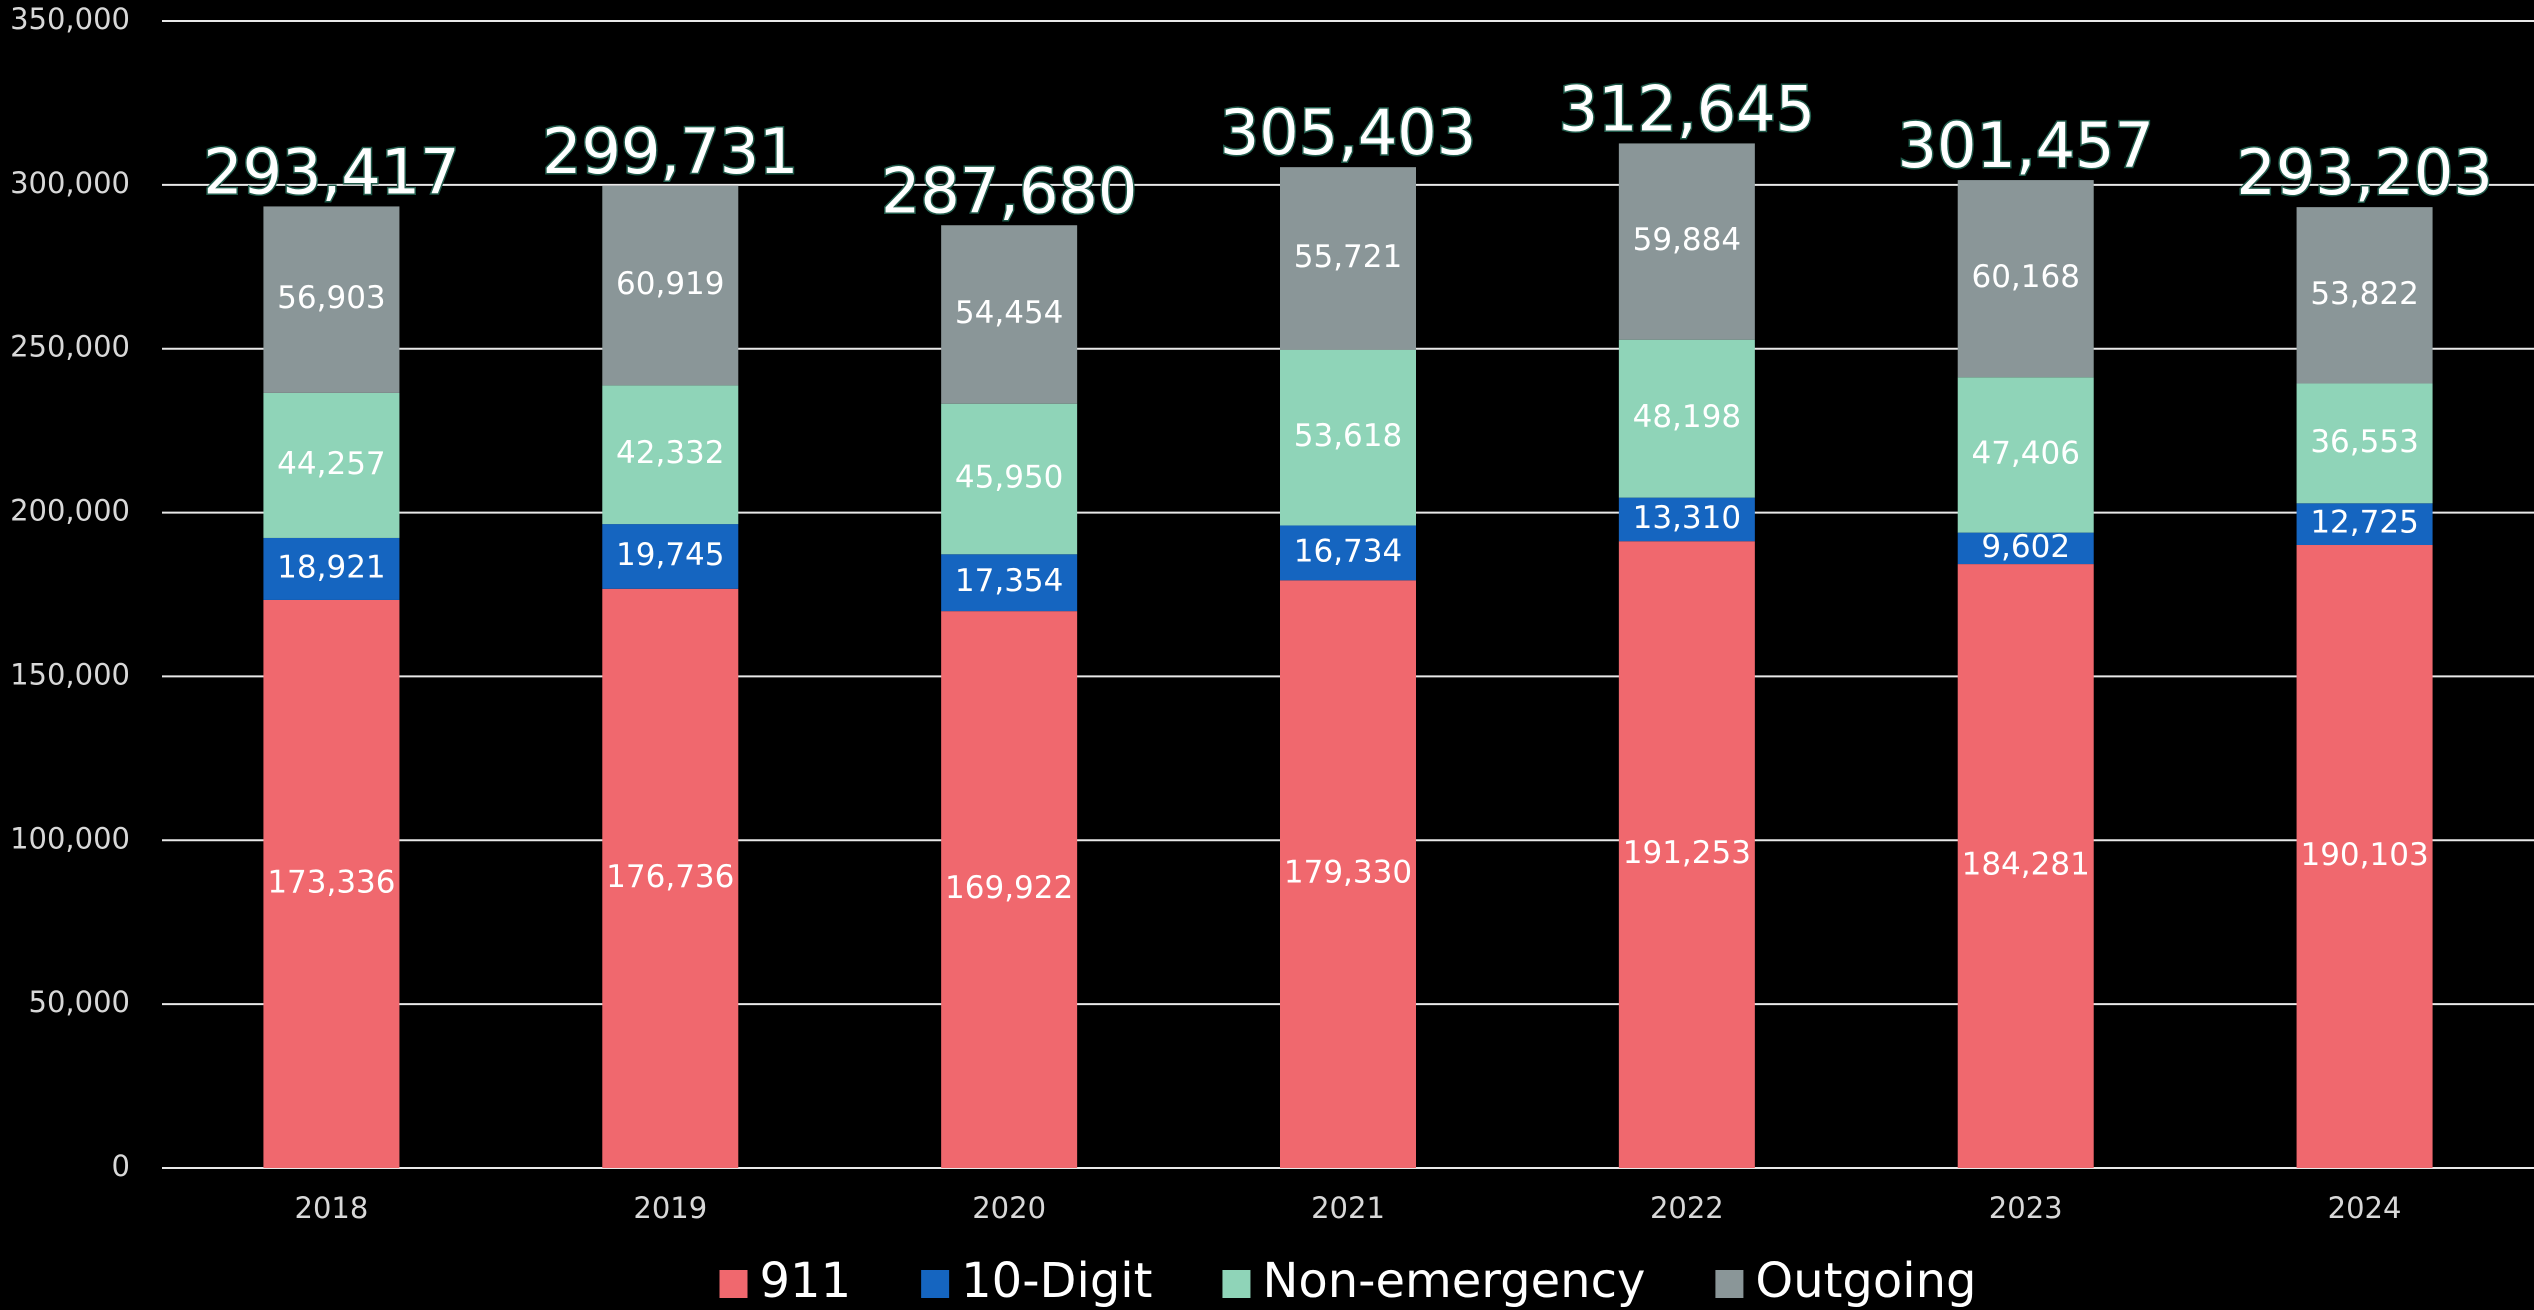  I want to click on y-tick-label: 100,000, so click(70, 838).